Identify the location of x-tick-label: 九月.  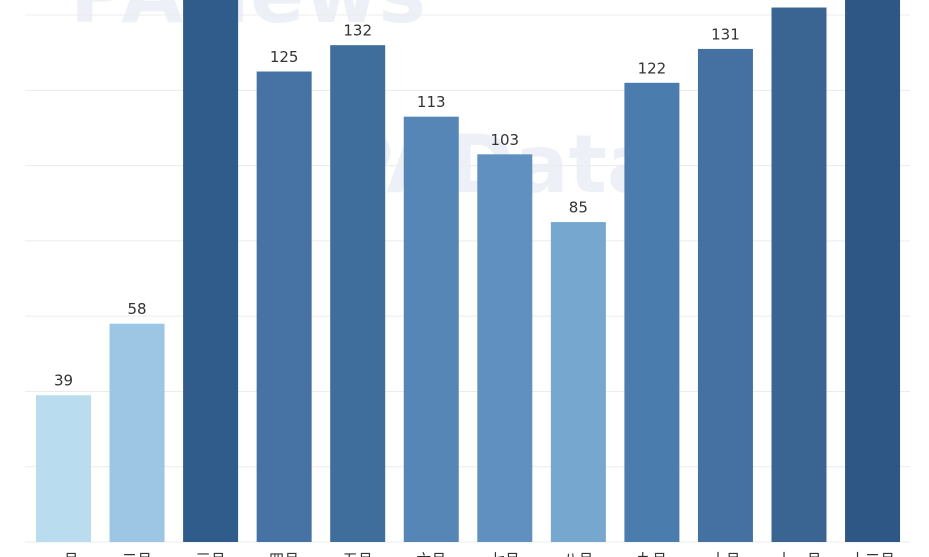
(652, 554).